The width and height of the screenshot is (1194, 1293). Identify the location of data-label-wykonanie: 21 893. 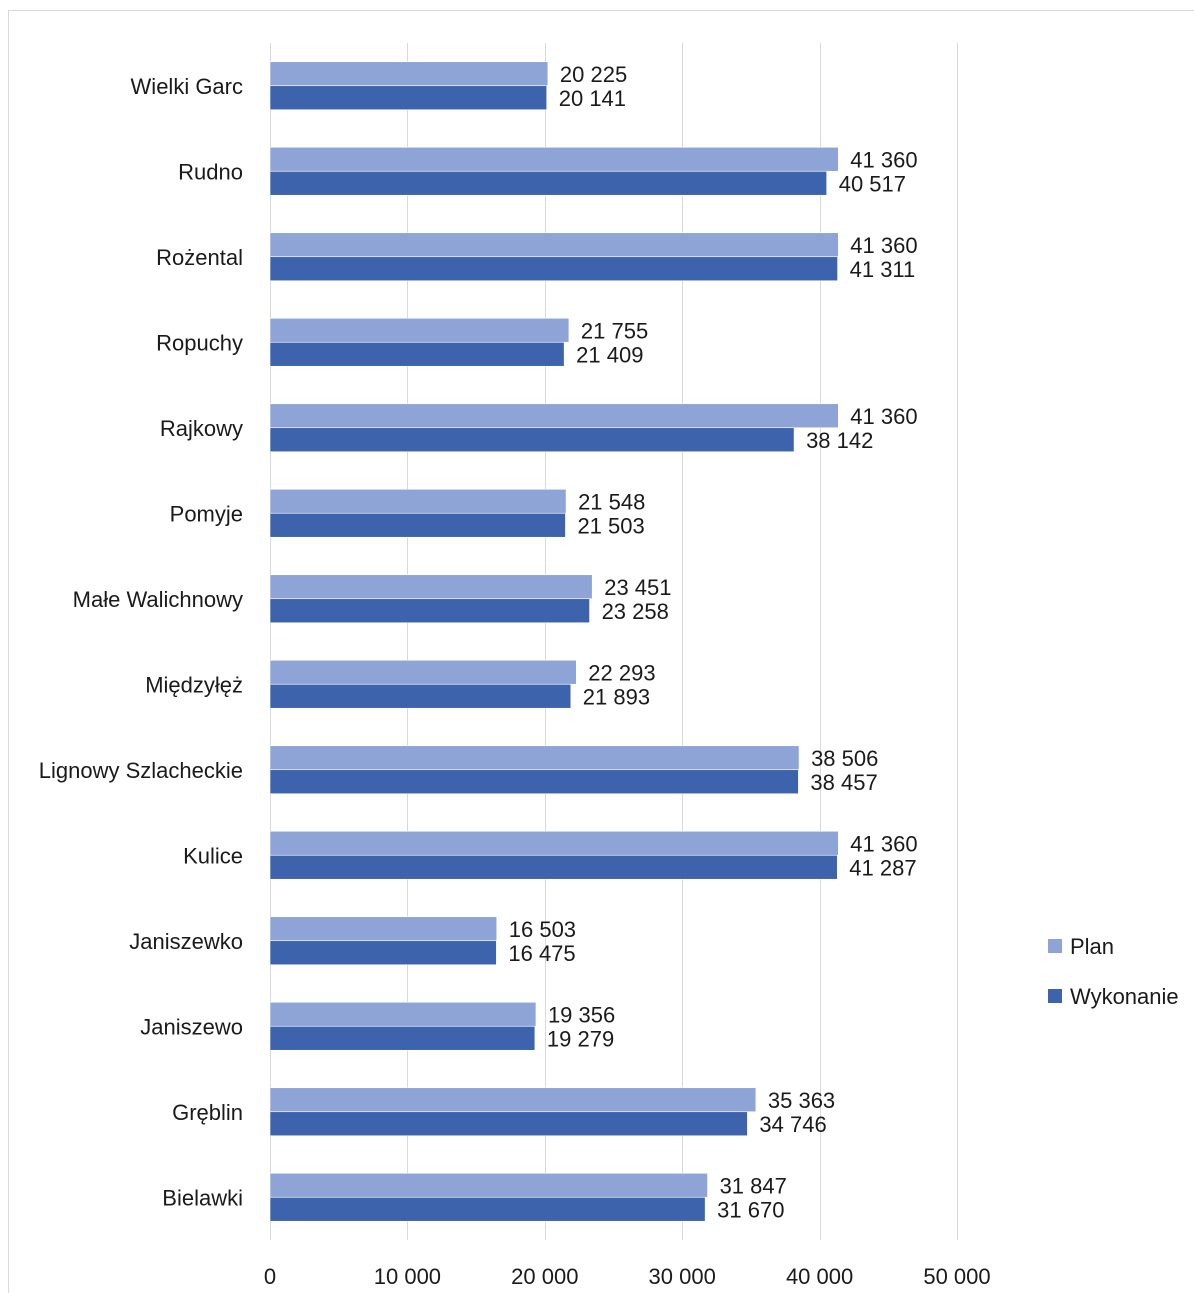
(616, 696).